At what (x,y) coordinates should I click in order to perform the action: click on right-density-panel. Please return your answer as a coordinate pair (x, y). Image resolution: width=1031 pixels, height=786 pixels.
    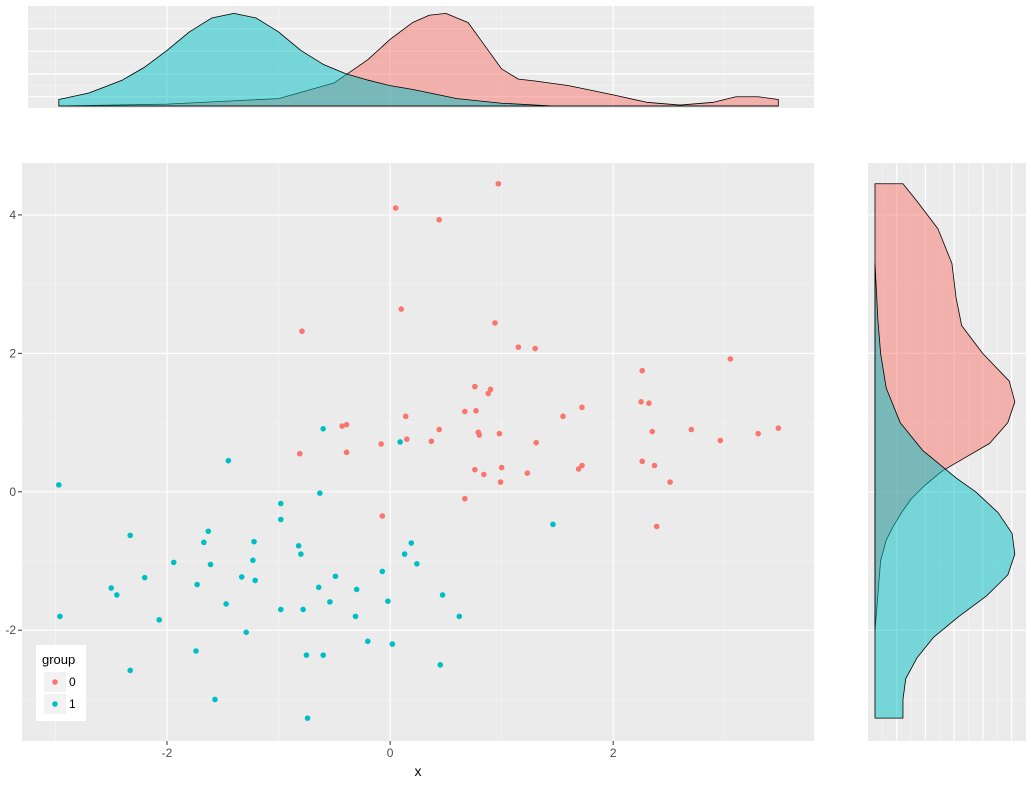
    Looking at the image, I should click on (947, 452).